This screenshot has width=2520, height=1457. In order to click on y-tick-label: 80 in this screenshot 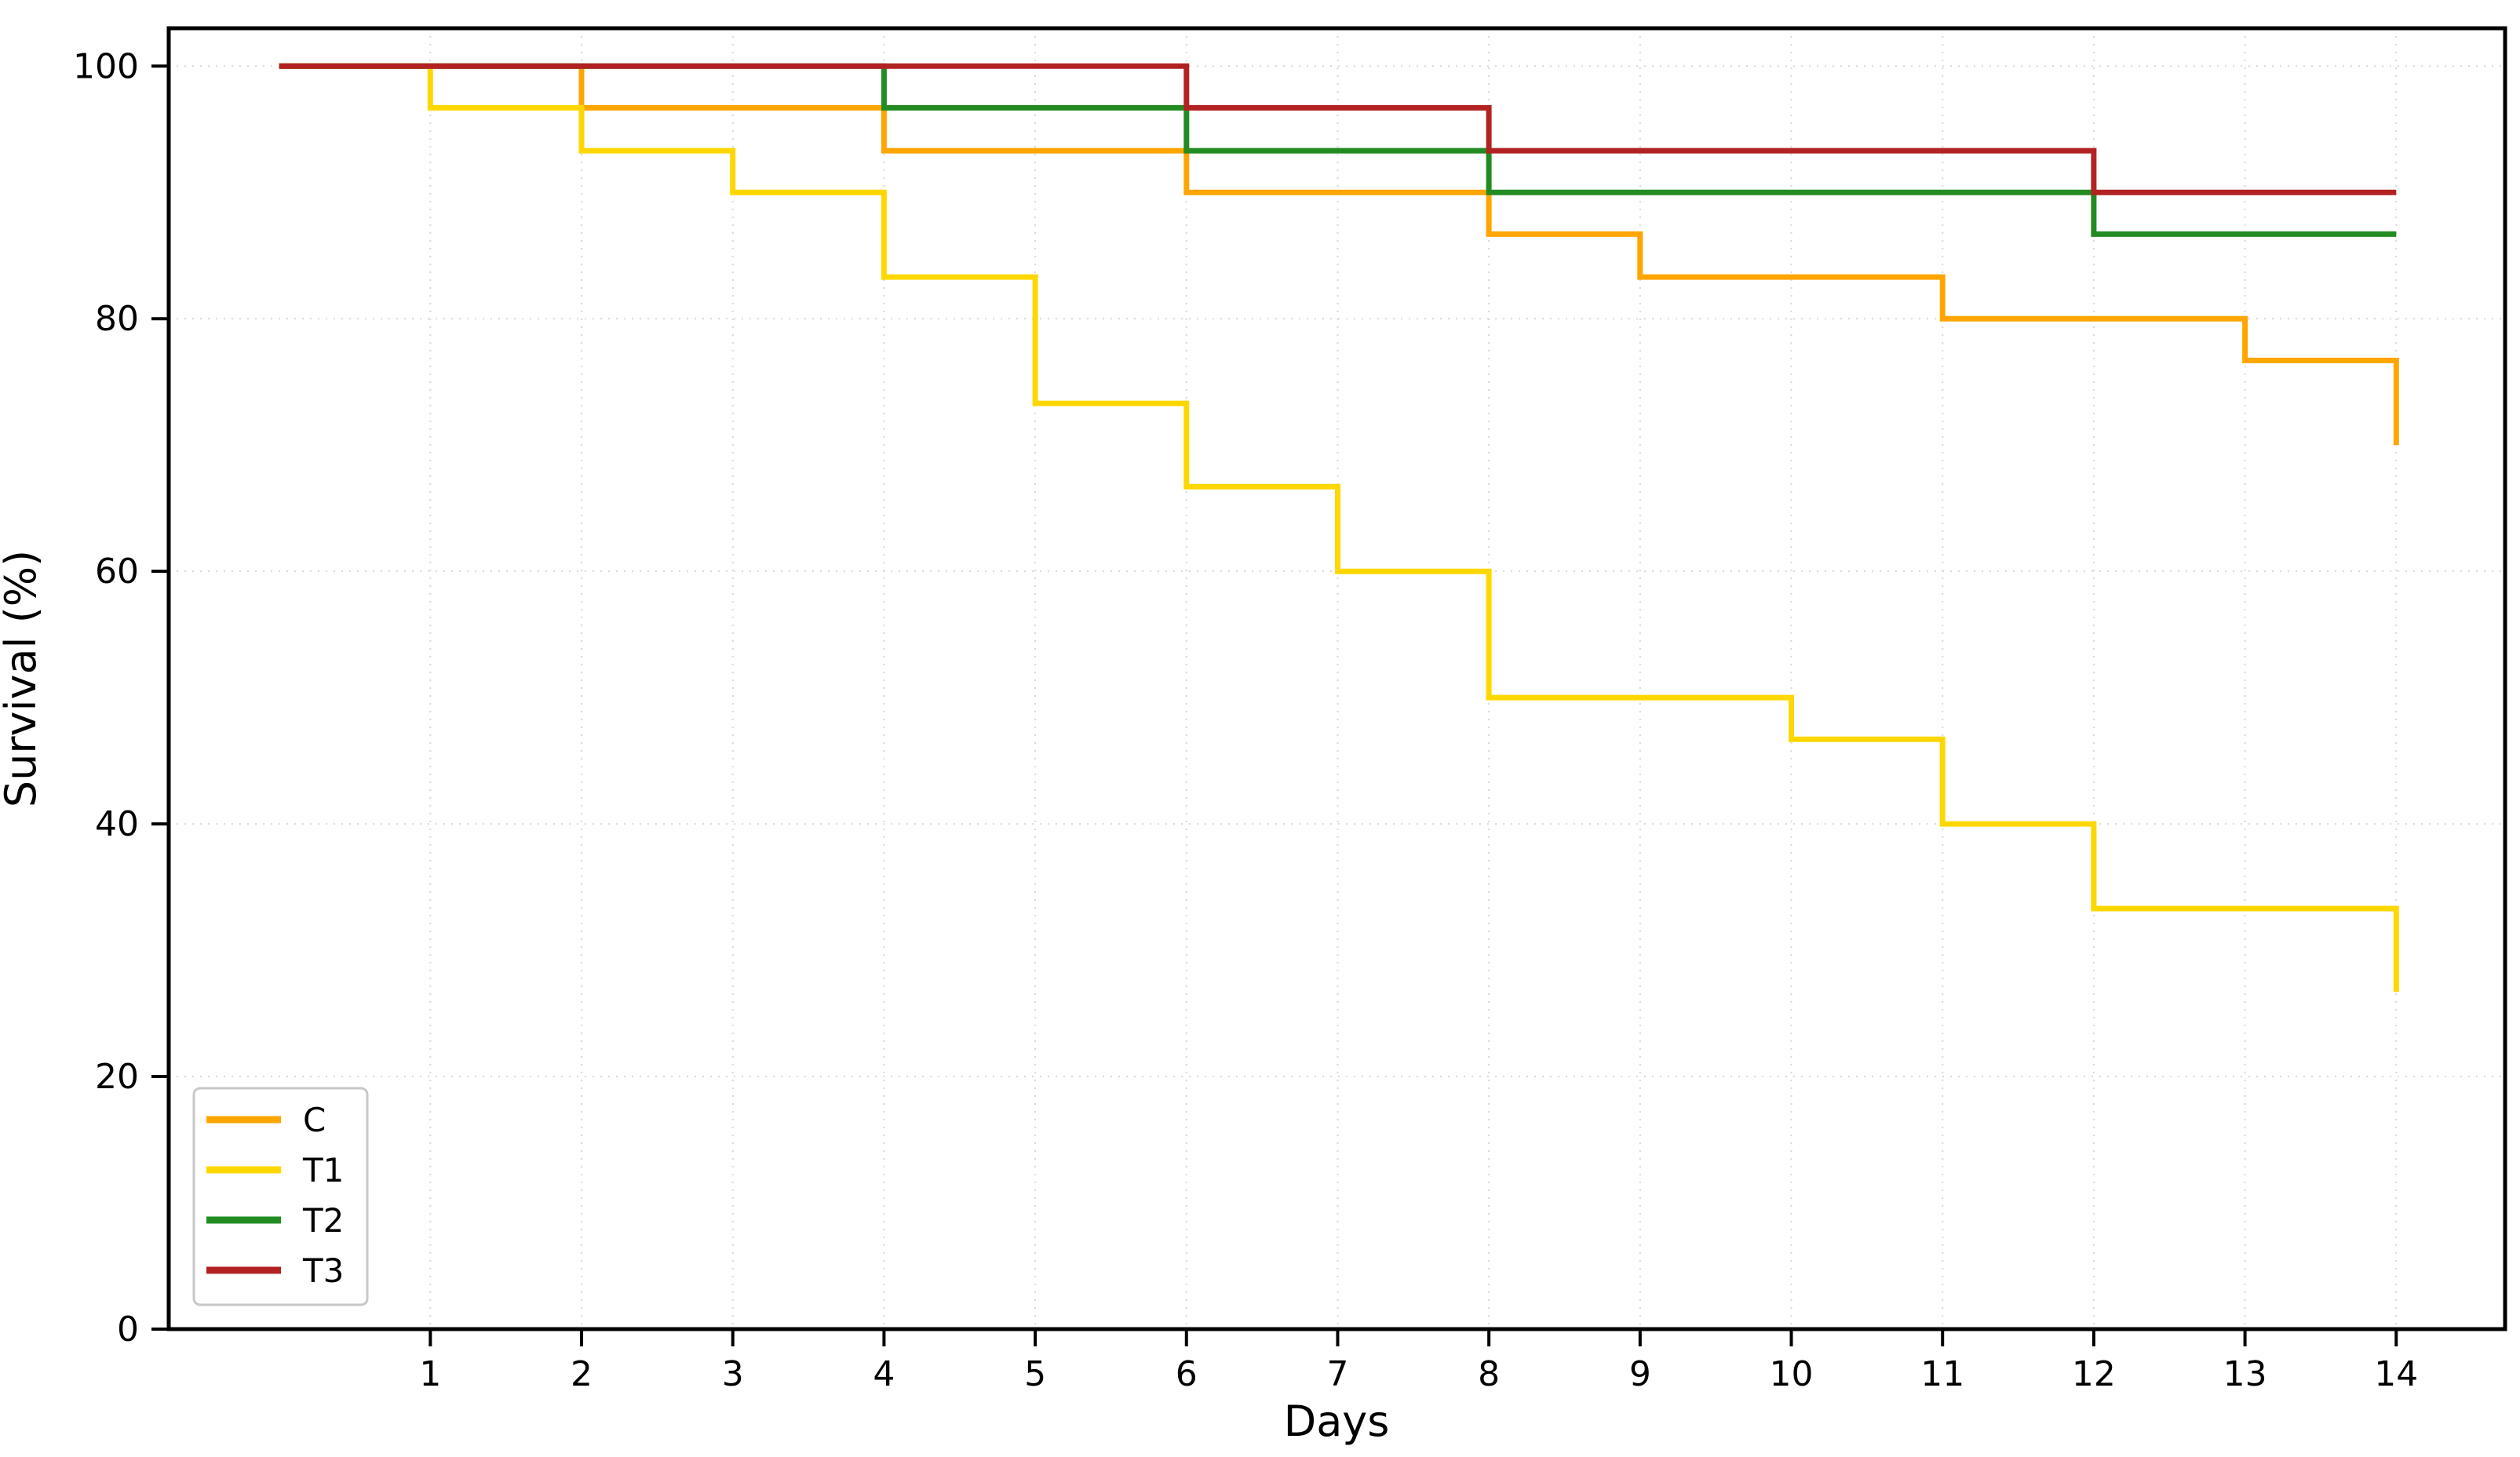, I will do `click(117, 319)`.